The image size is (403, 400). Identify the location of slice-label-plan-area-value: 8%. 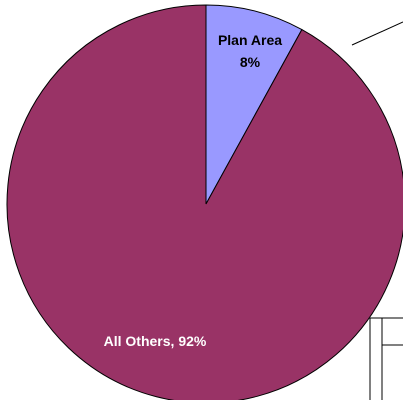
(250, 62).